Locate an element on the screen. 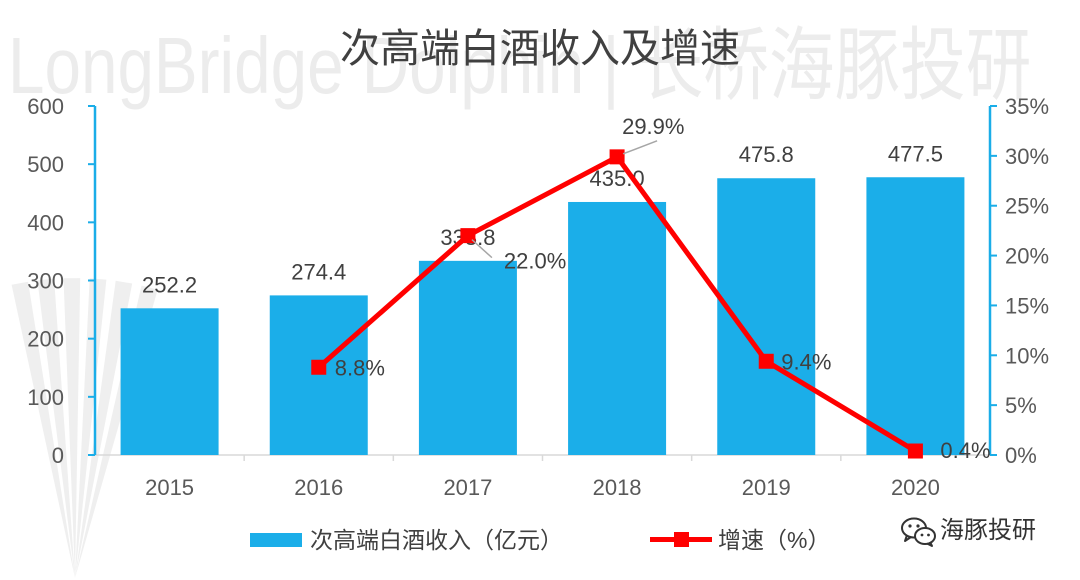 This screenshot has width=1080, height=580. revenue-bar-2018 is located at coordinates (617, 328).